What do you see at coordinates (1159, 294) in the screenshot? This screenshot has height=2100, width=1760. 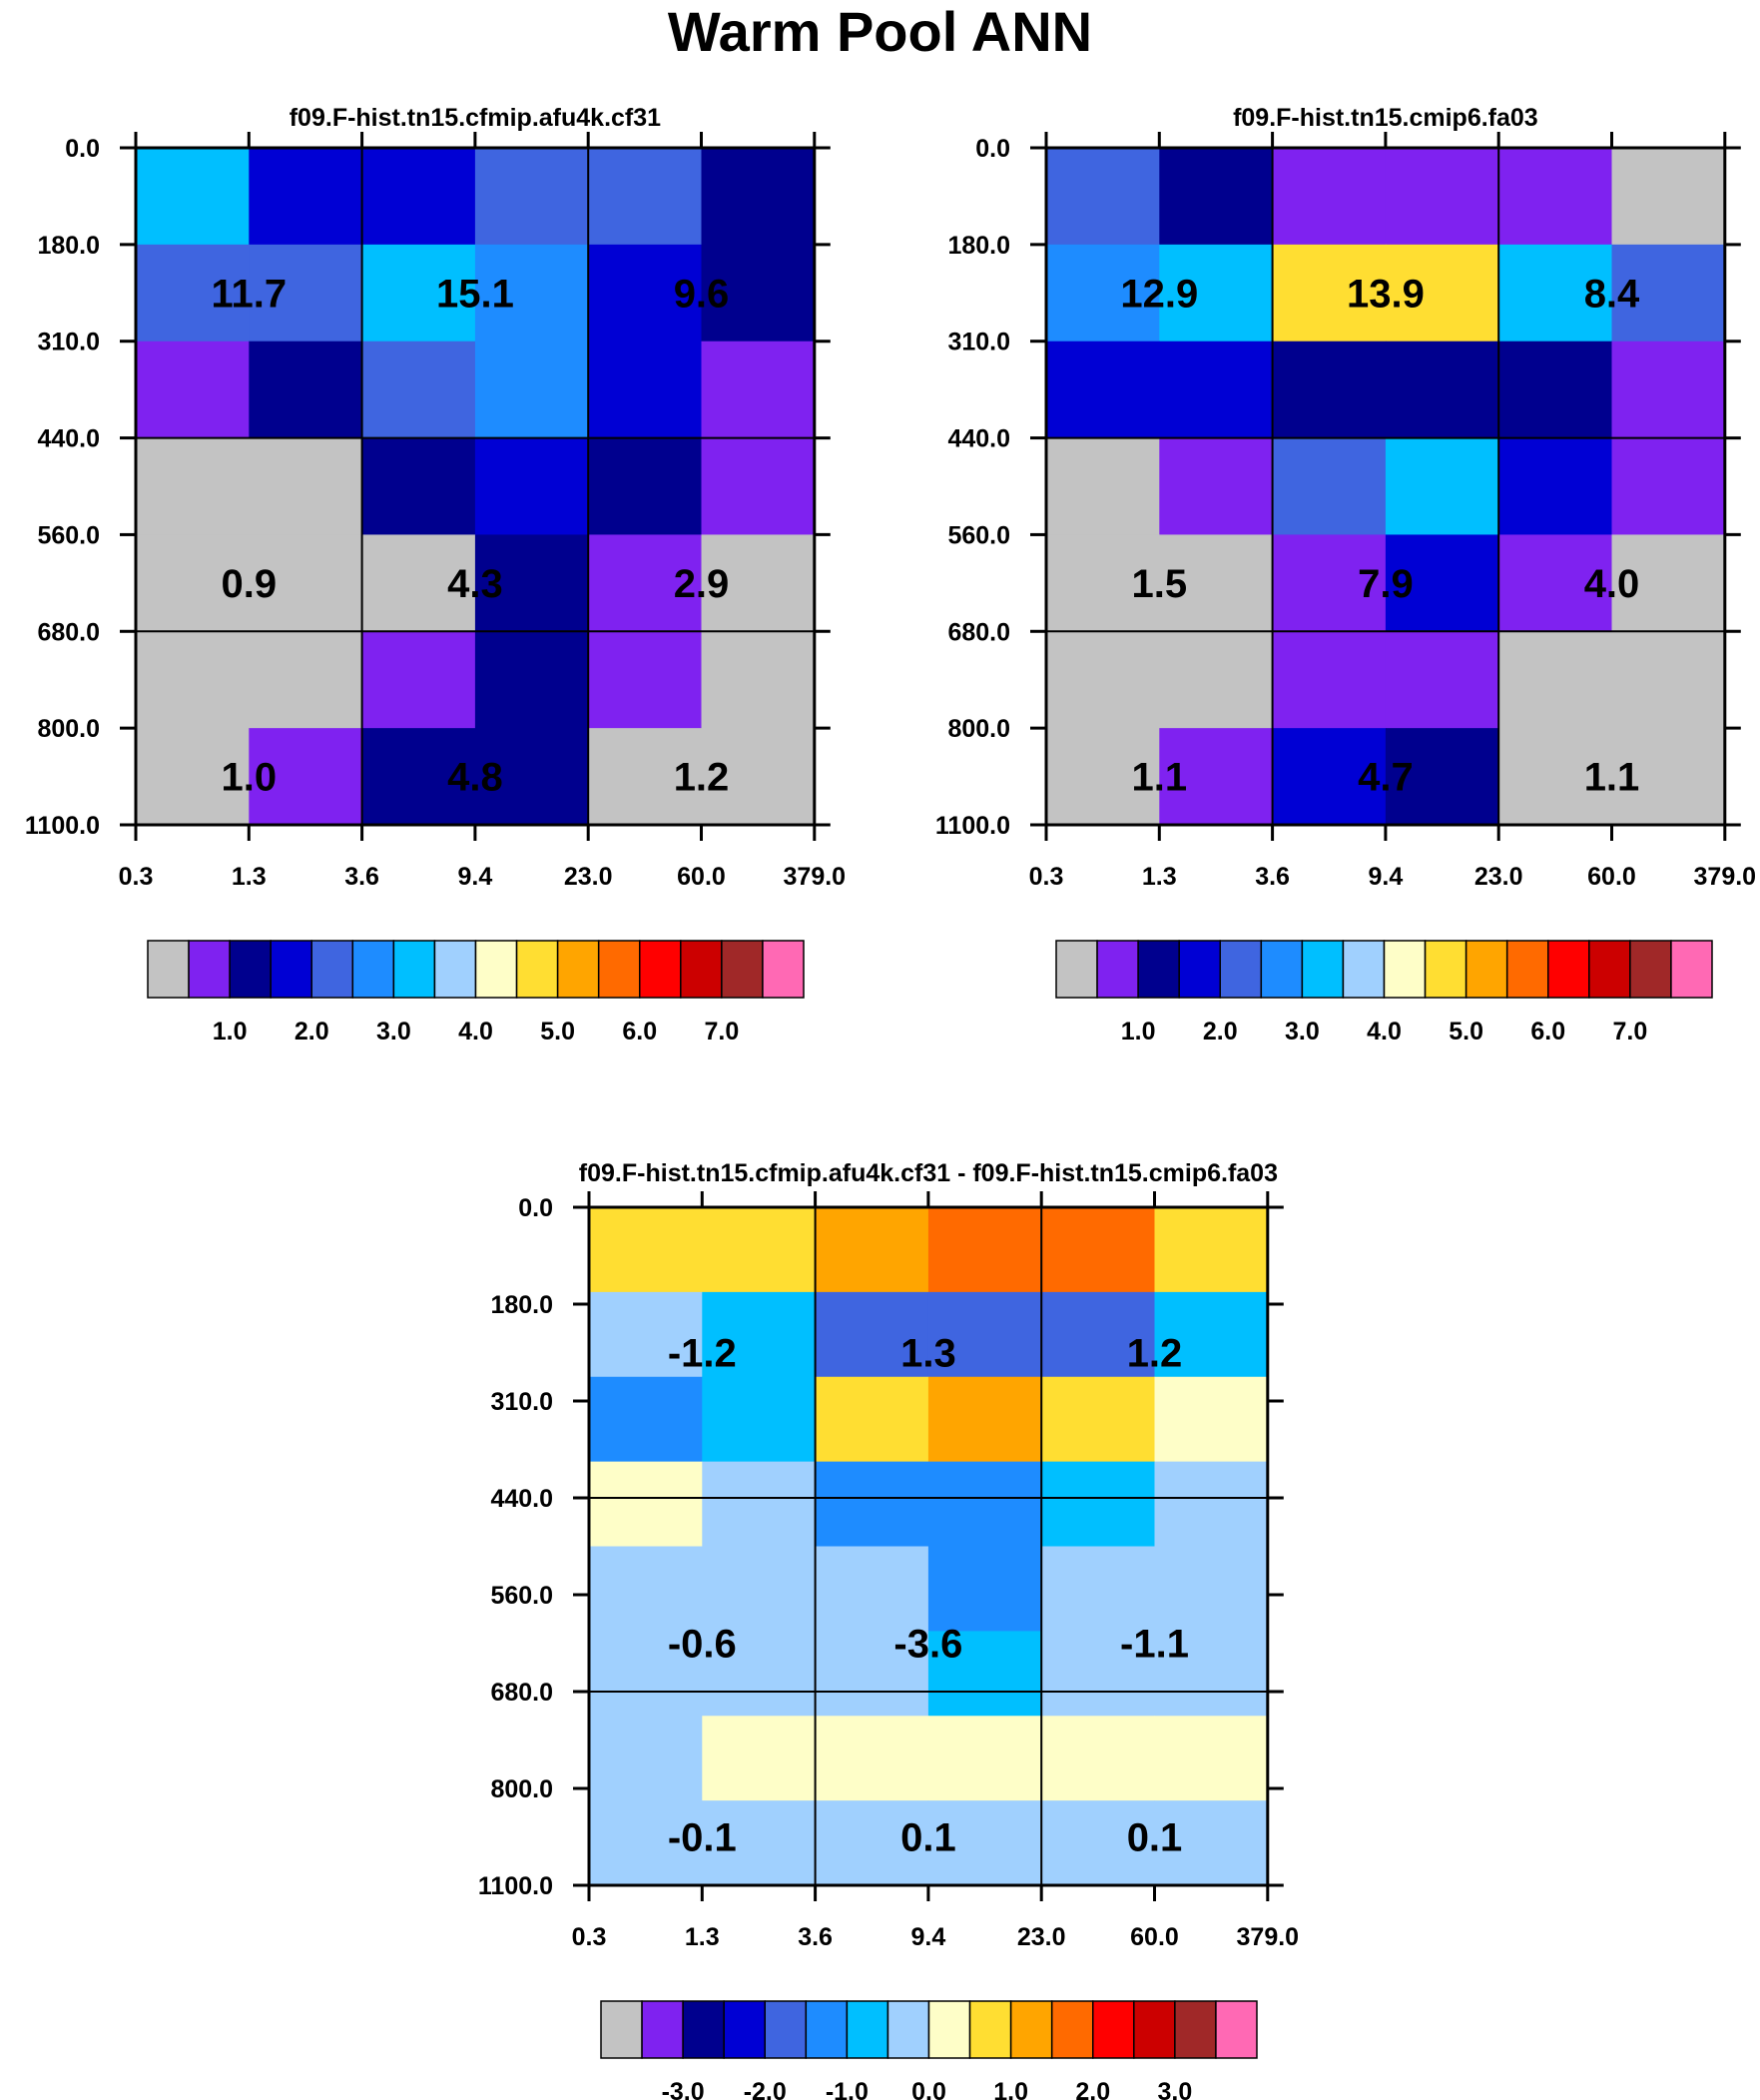 I see `group-sum-label: 12.9` at bounding box center [1159, 294].